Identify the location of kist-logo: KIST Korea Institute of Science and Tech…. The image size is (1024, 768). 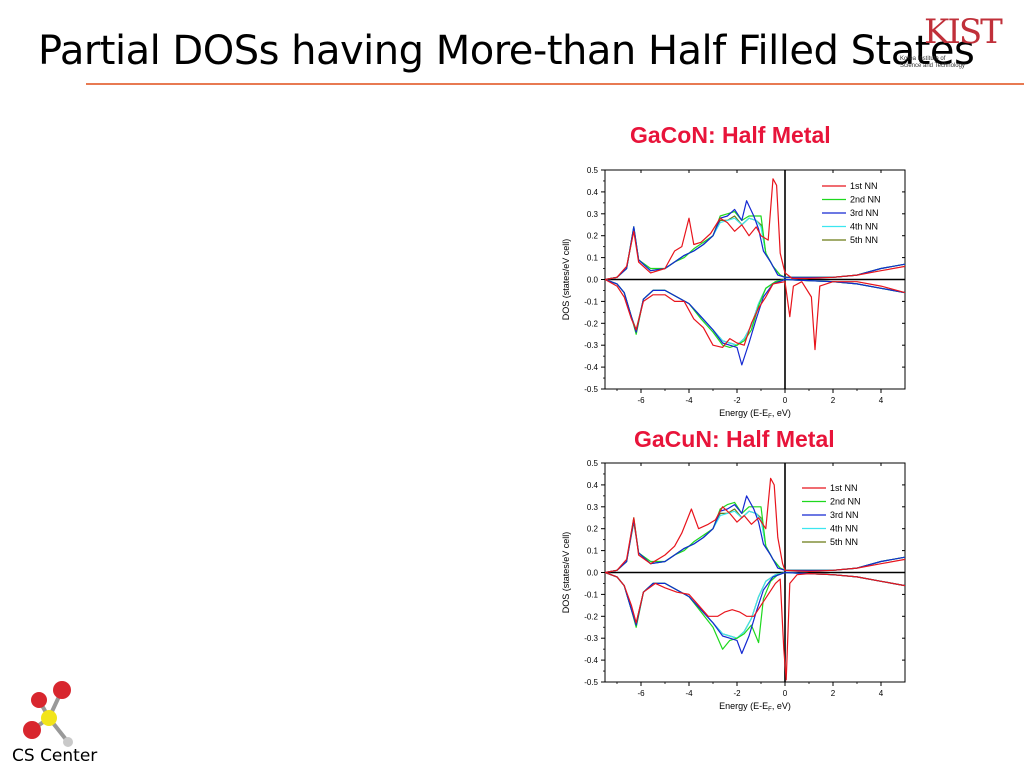
(951, 45).